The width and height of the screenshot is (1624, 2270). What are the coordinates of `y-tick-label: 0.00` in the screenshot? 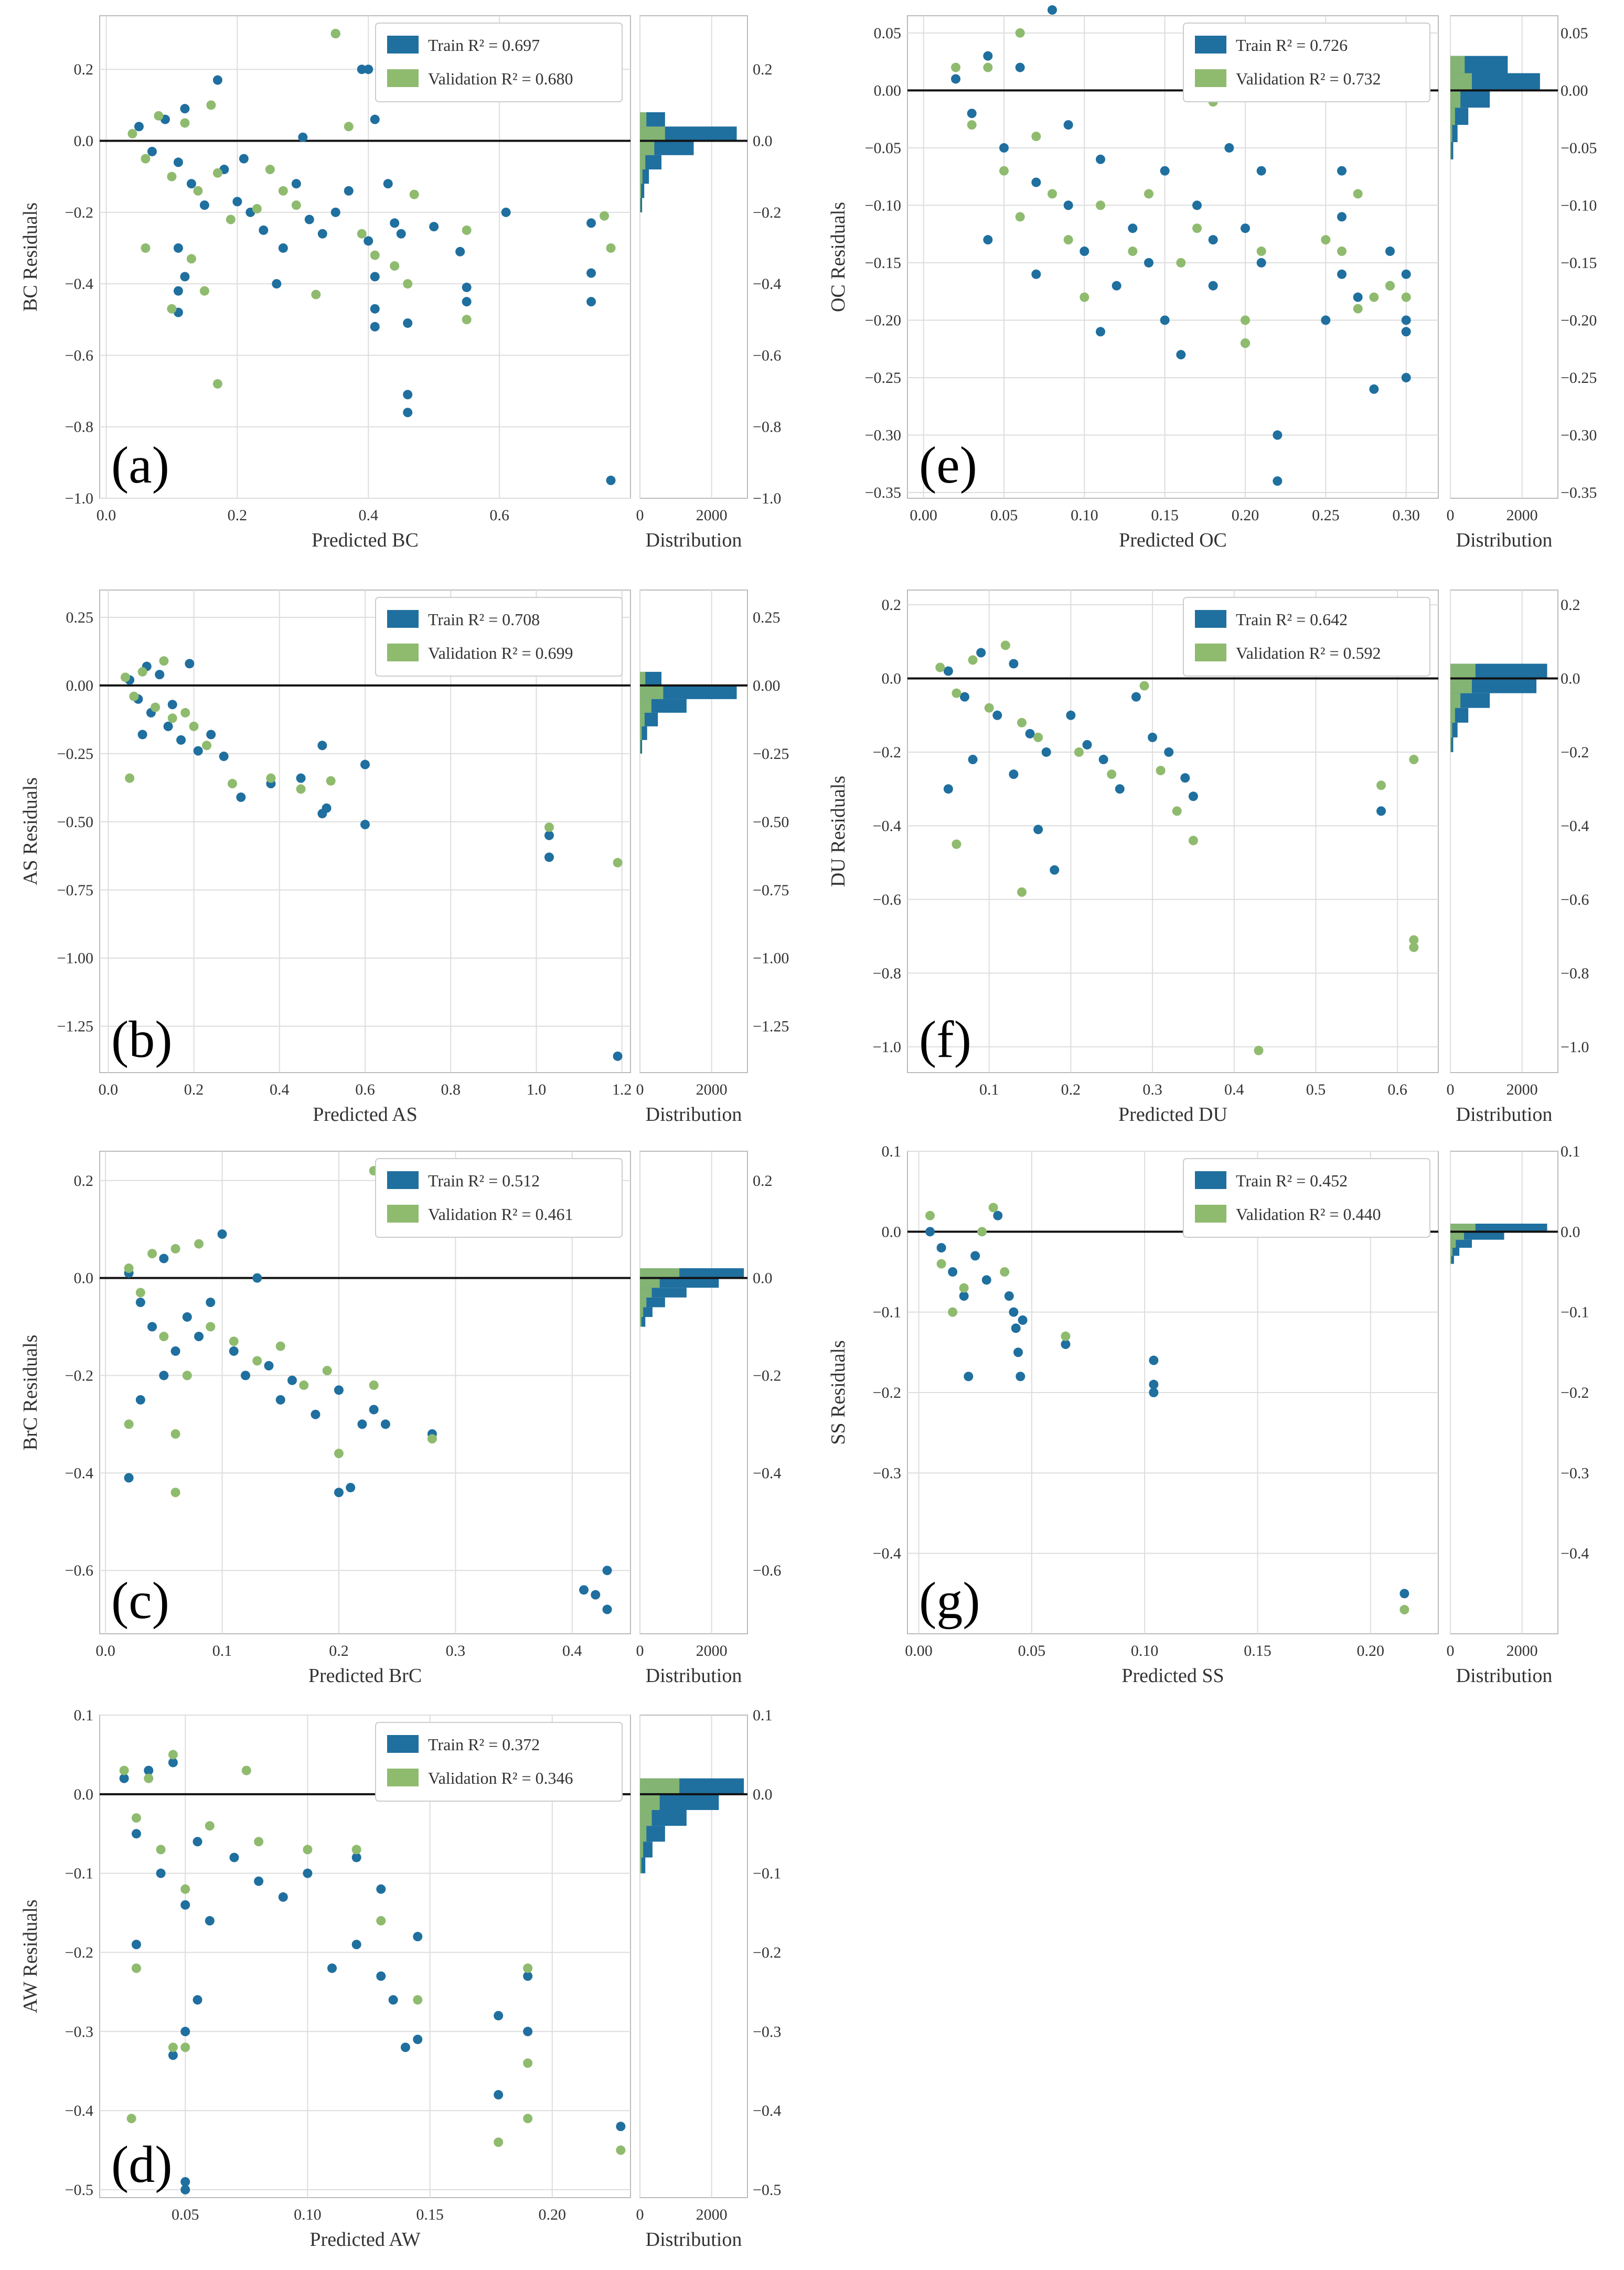 It's located at (888, 91).